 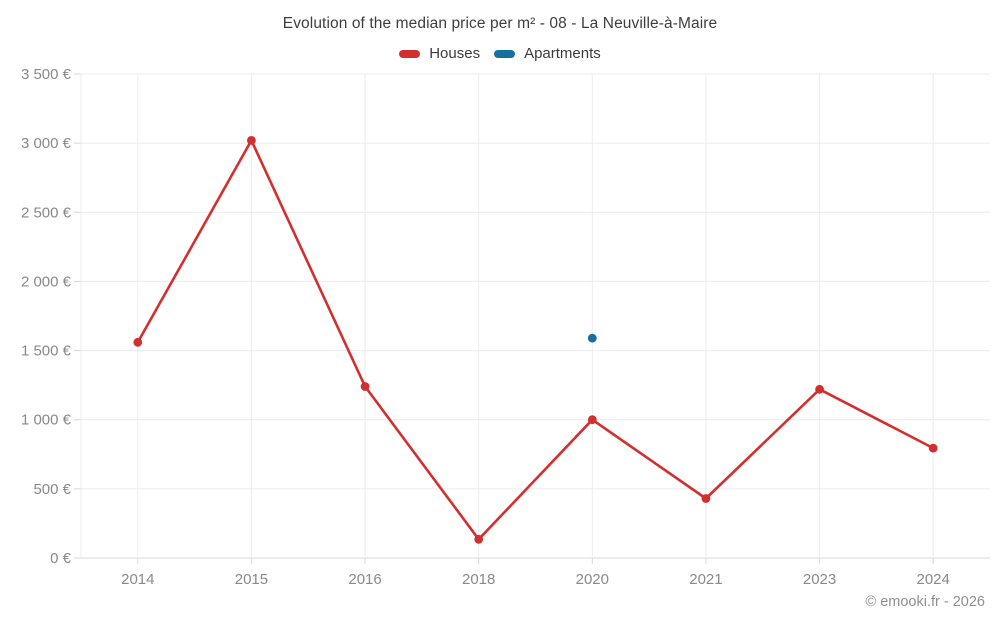 I want to click on chart-legend: Houses Apartments, so click(x=500, y=53).